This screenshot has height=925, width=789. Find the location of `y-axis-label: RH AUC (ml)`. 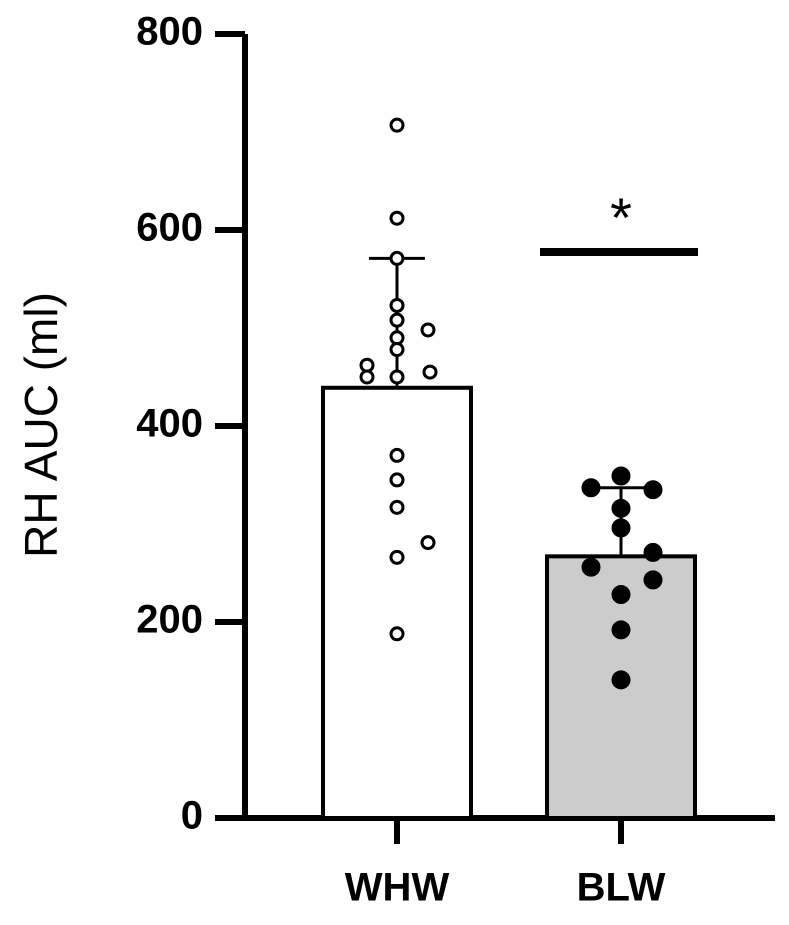

y-axis-label: RH AUC (ml) is located at coordinates (41, 425).